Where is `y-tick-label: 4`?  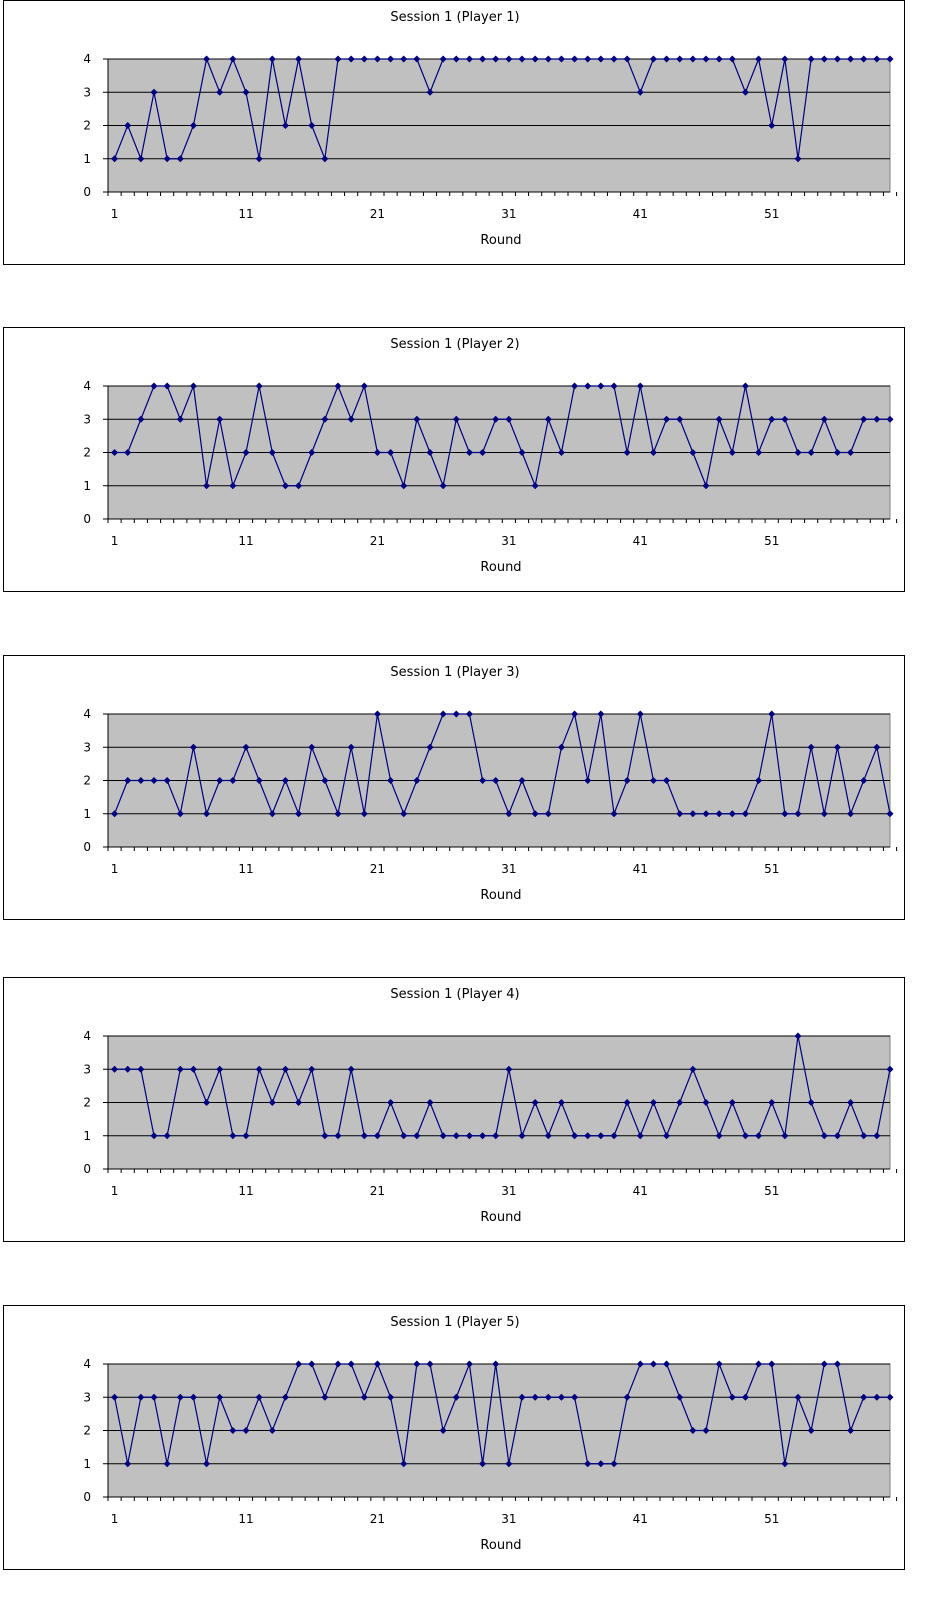 y-tick-label: 4 is located at coordinates (87, 714).